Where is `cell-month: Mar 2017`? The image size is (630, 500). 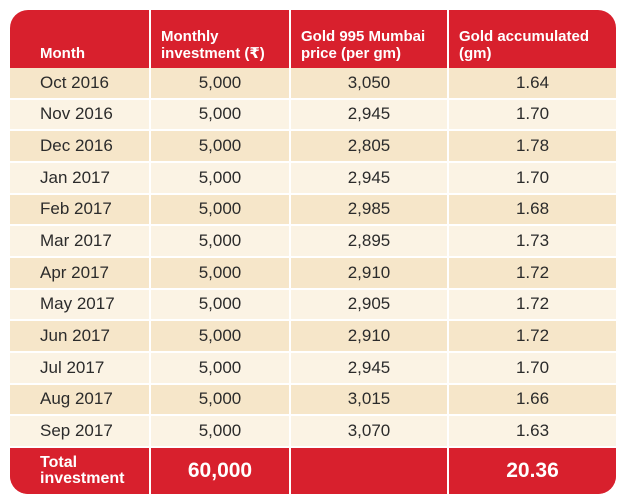 cell-month: Mar 2017 is located at coordinates (80, 241).